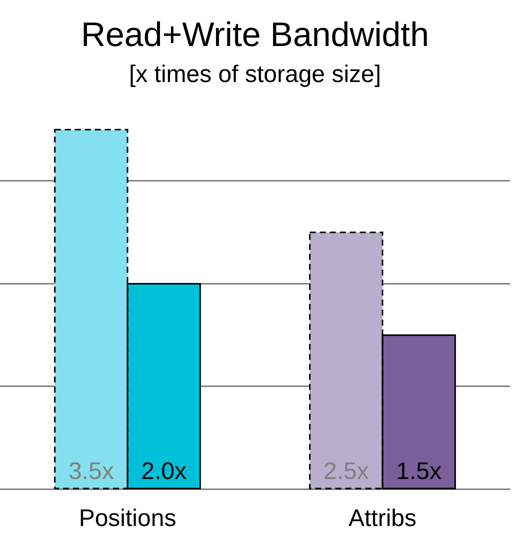 Image resolution: width=525 pixels, height=540 pixels. I want to click on chart-subtitle: [x times of storage size], so click(255, 74).